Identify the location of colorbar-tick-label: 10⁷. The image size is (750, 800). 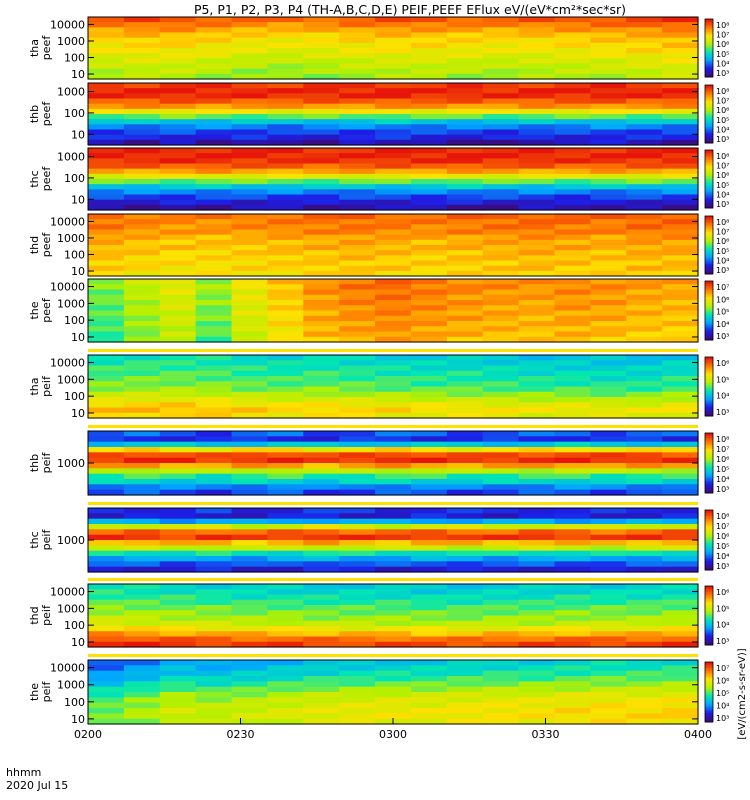
(722, 35).